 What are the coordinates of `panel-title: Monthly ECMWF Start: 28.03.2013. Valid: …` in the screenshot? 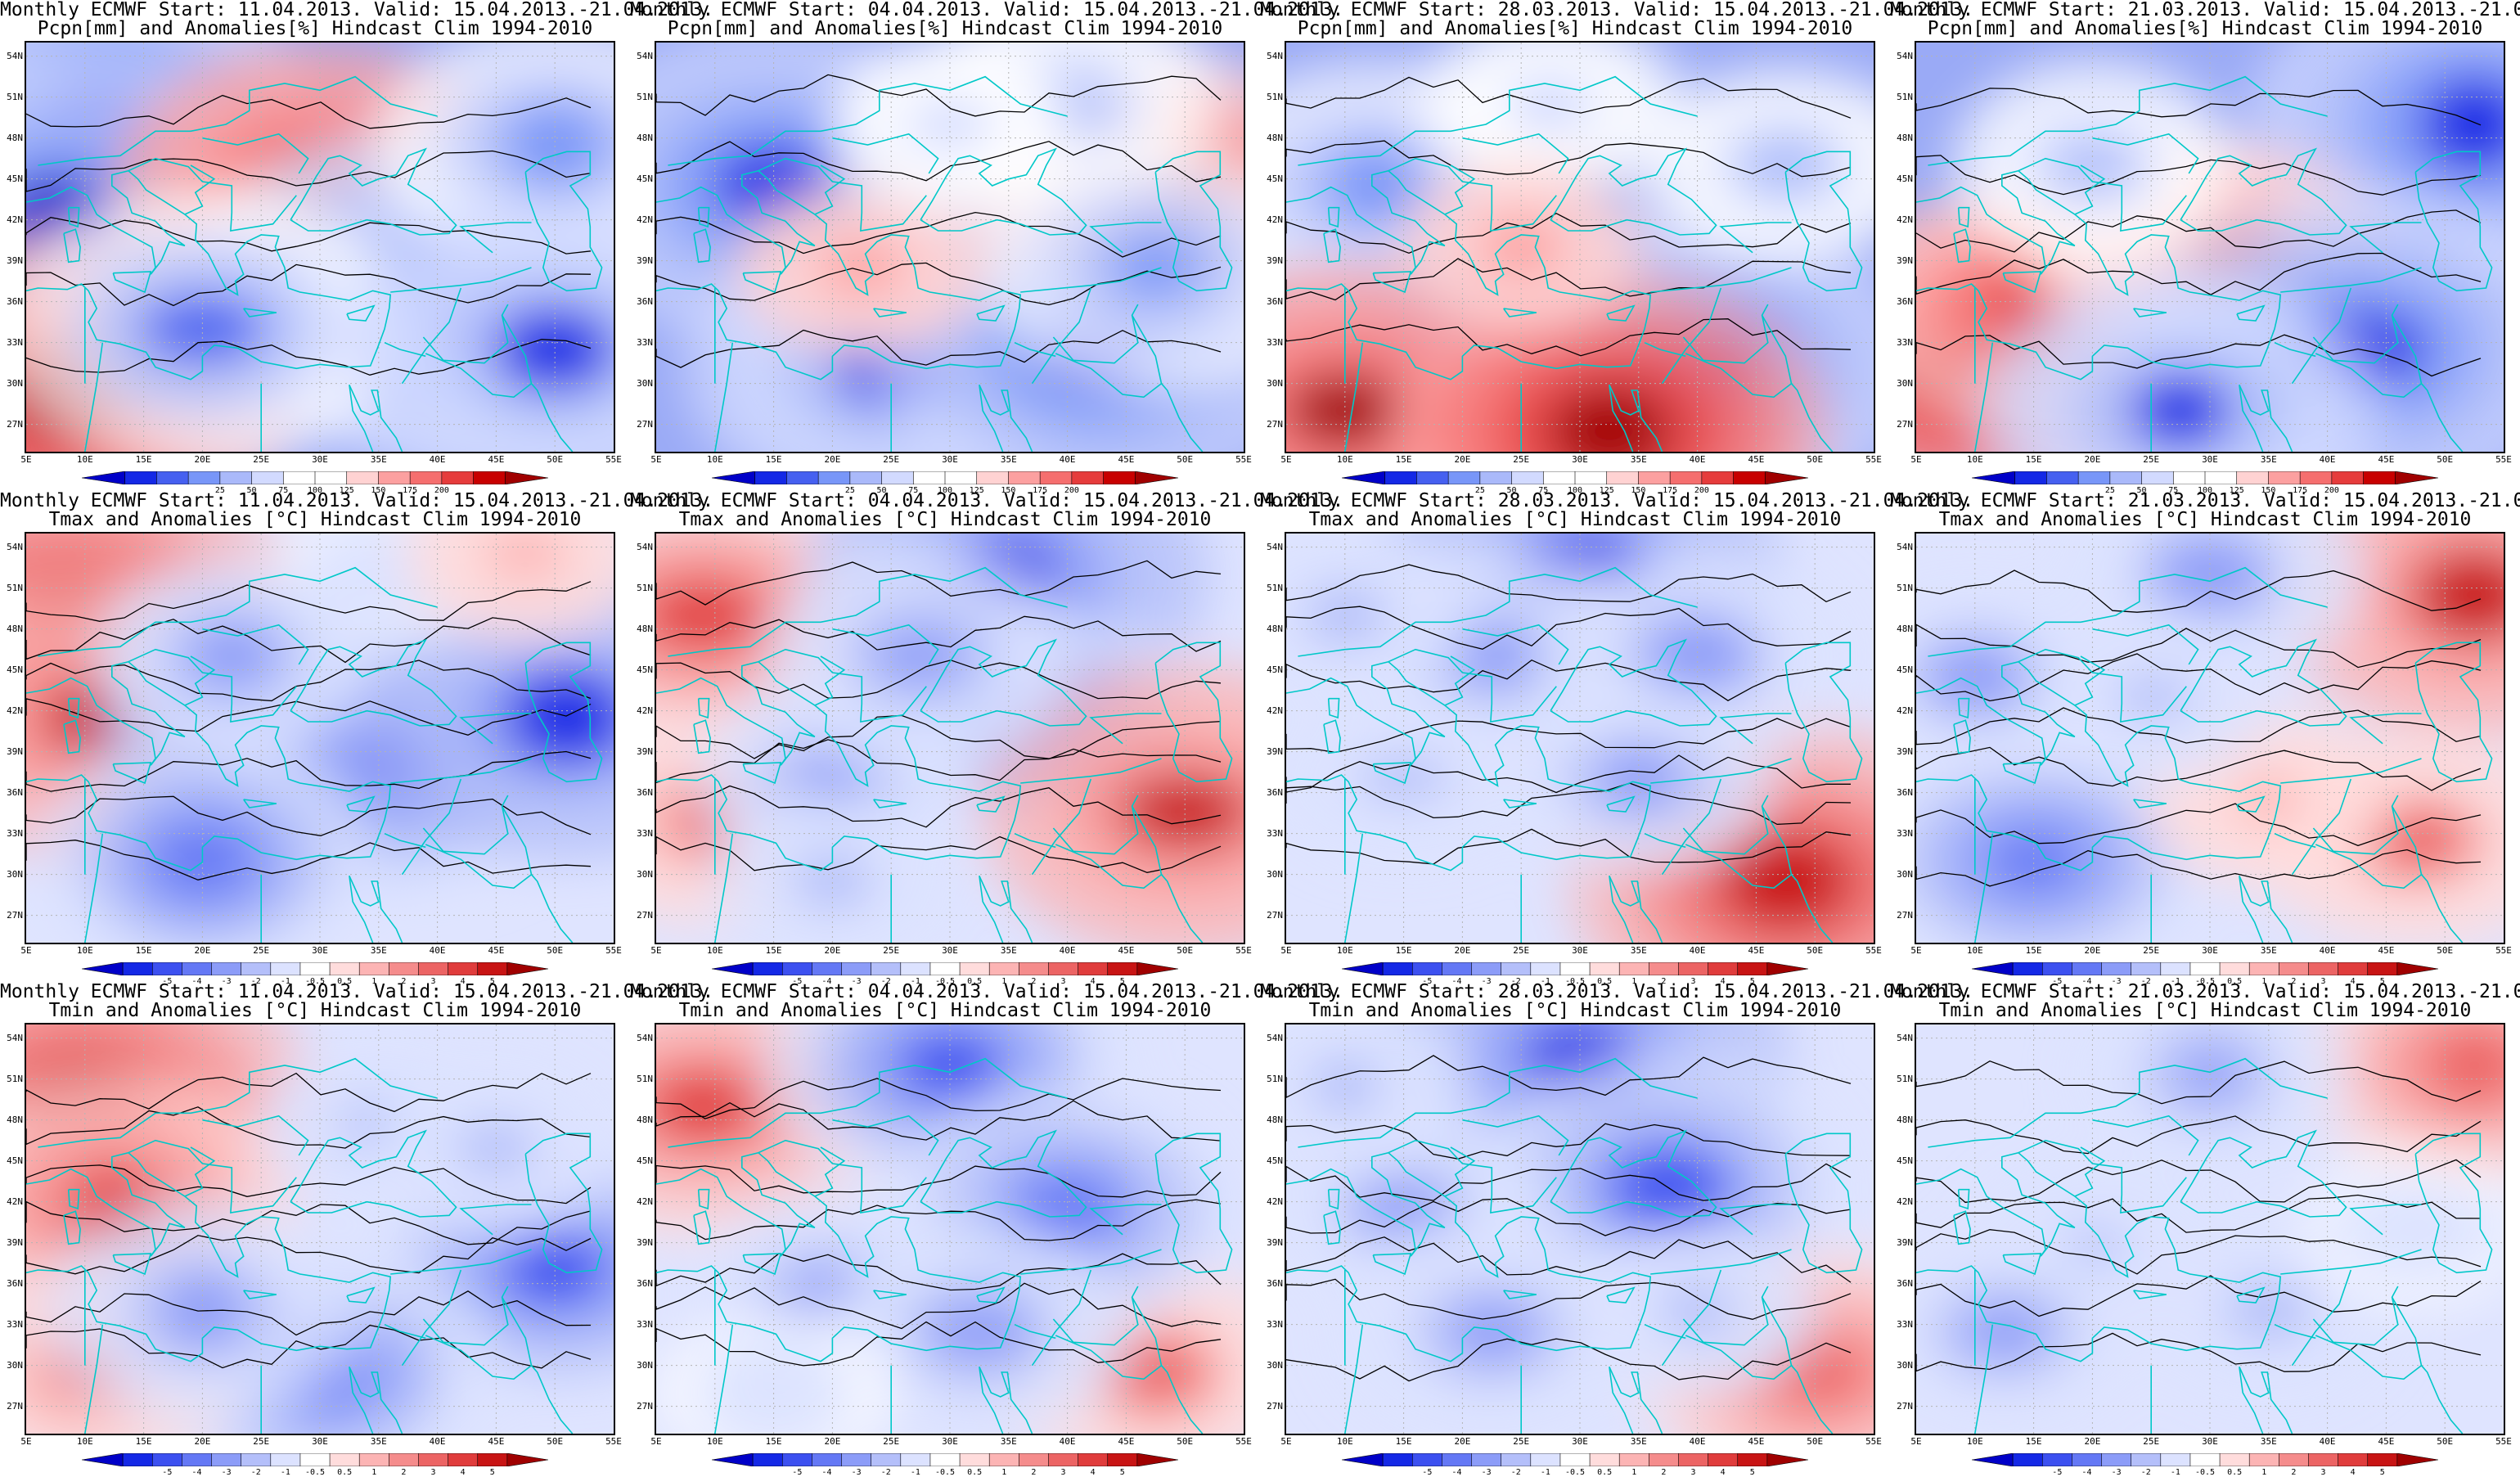 It's located at (1617, 10).